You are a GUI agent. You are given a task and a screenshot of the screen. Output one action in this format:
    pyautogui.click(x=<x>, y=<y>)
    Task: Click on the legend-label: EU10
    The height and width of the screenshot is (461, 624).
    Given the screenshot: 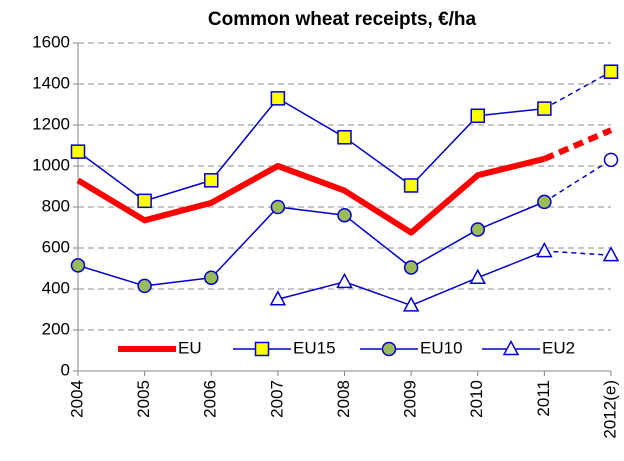 What is the action you would take?
    pyautogui.click(x=441, y=347)
    